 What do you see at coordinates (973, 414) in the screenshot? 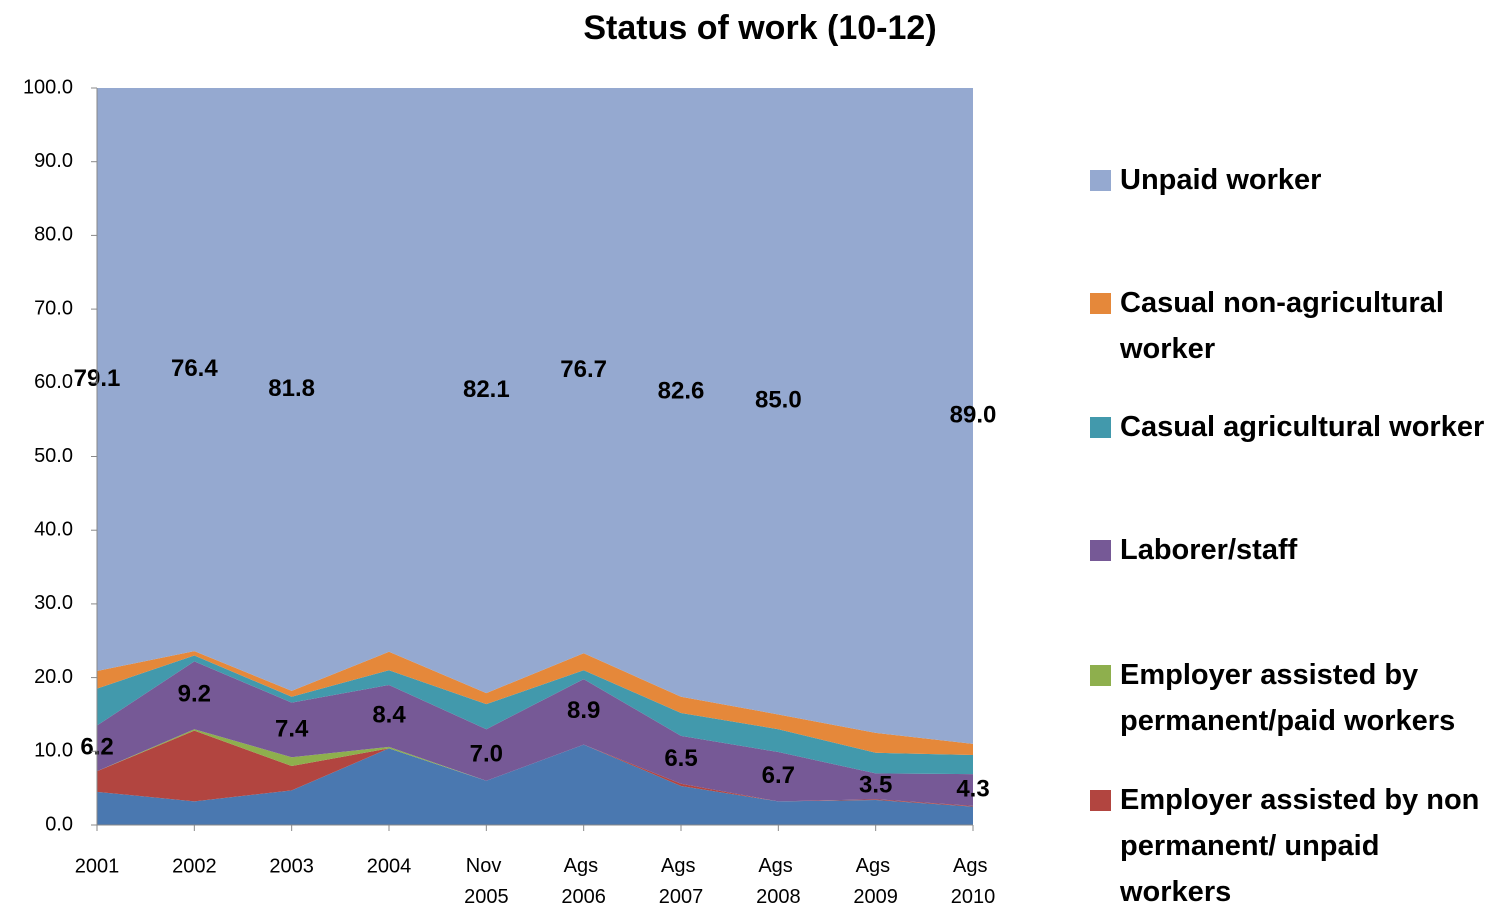
I see `data-label: 89.0` at bounding box center [973, 414].